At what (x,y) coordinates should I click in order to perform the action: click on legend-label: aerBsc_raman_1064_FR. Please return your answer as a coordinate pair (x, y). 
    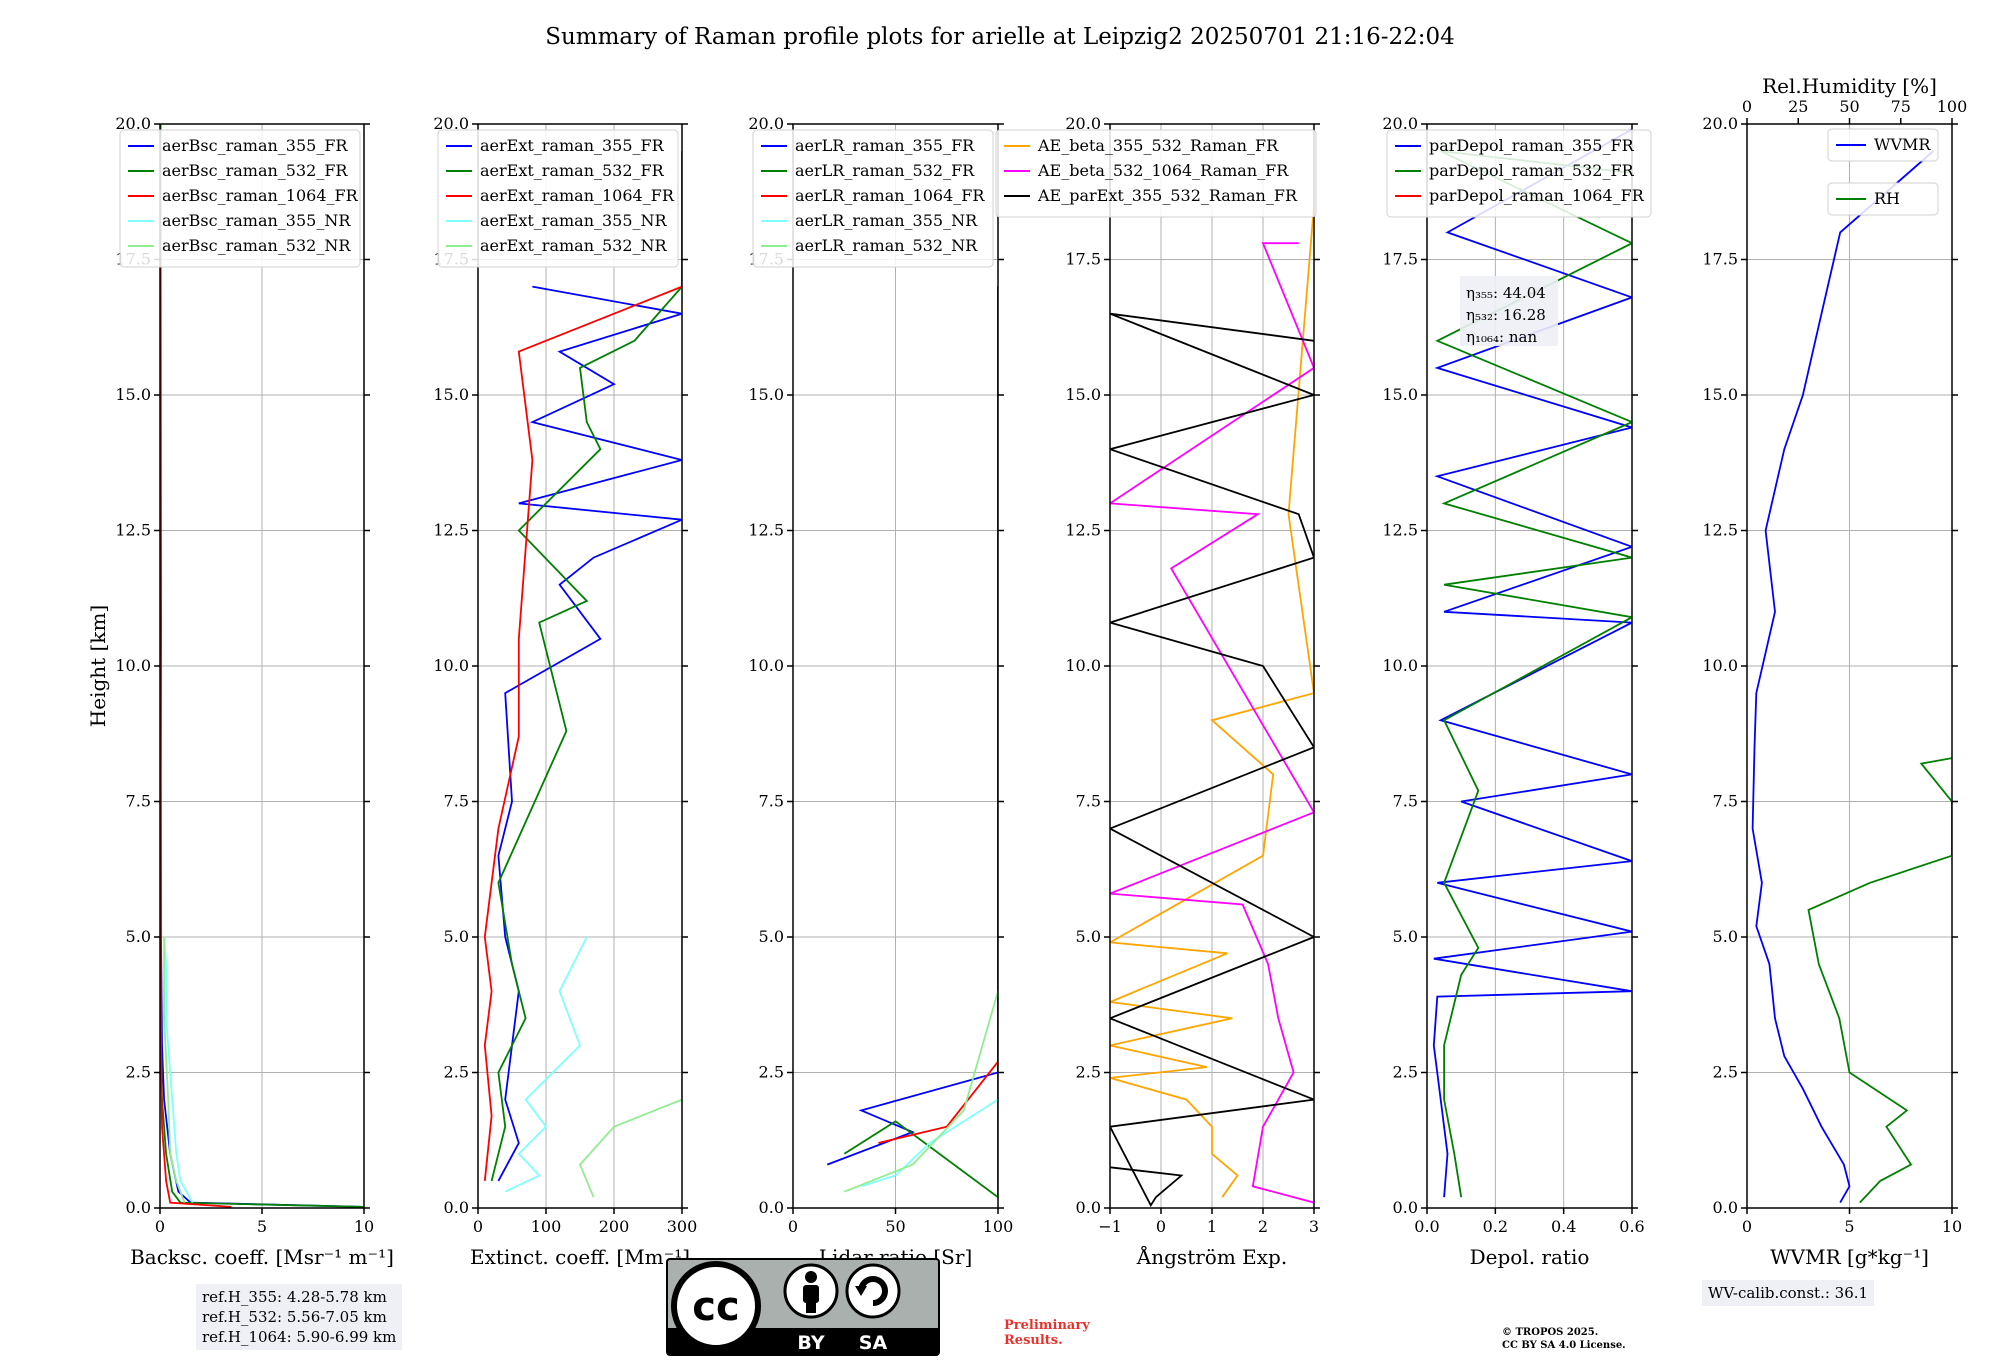
    Looking at the image, I should click on (260, 195).